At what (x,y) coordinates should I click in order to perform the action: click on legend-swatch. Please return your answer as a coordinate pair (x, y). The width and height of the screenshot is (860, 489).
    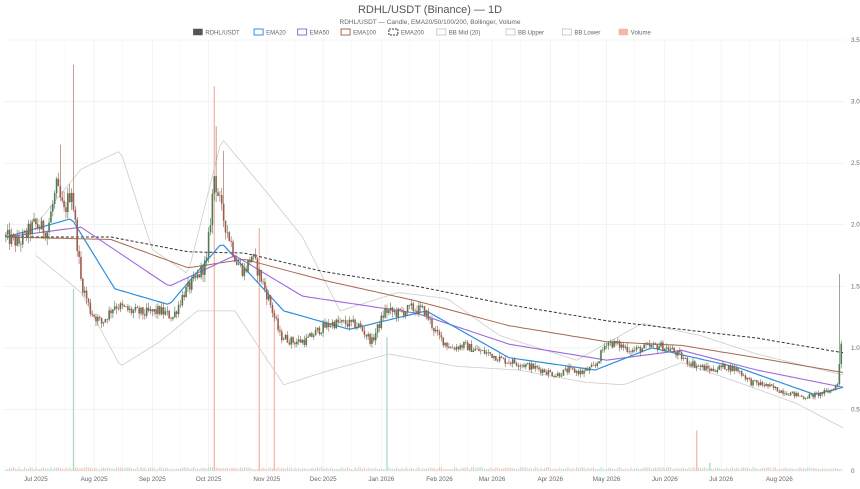
    Looking at the image, I should click on (345, 32).